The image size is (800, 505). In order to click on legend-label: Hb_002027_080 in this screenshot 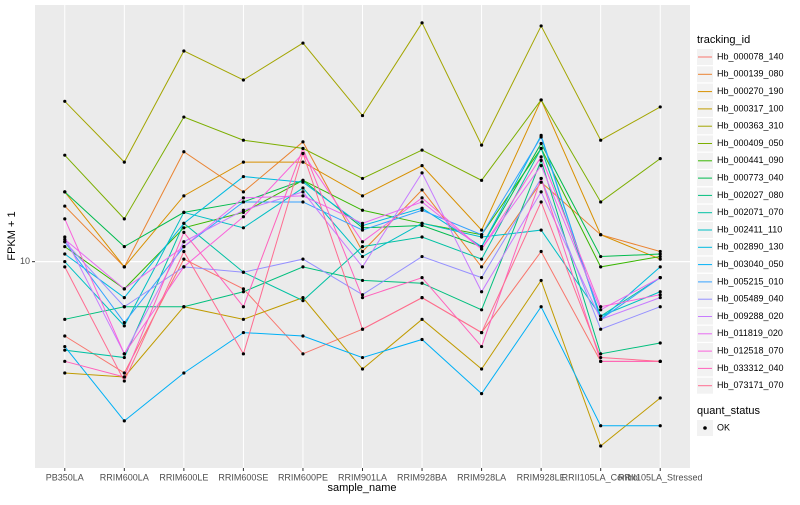, I will do `click(750, 195)`.